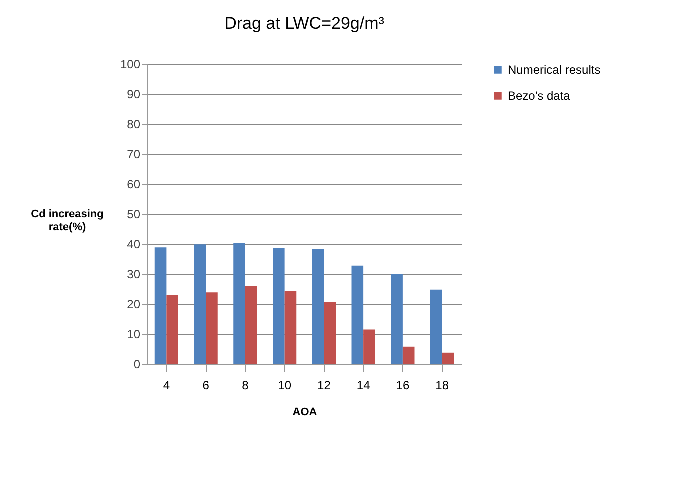 This screenshot has width=675, height=490. What do you see at coordinates (443, 385) in the screenshot?
I see `x-tick-label: 18` at bounding box center [443, 385].